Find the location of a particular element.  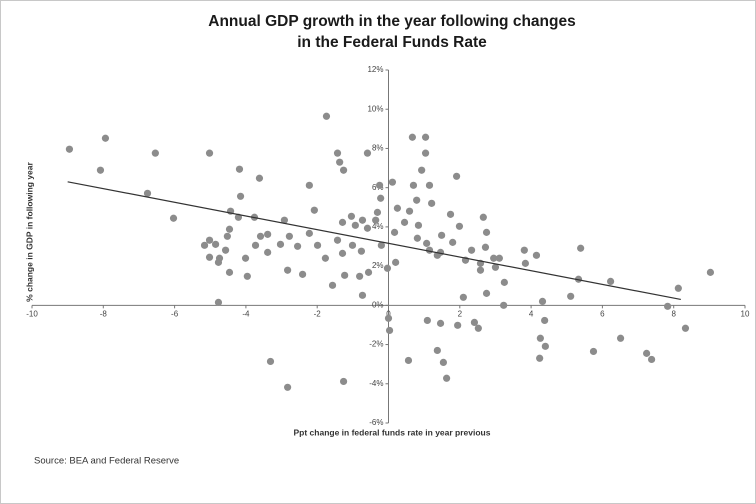

y-tick-label: 8% is located at coordinates (378, 148).